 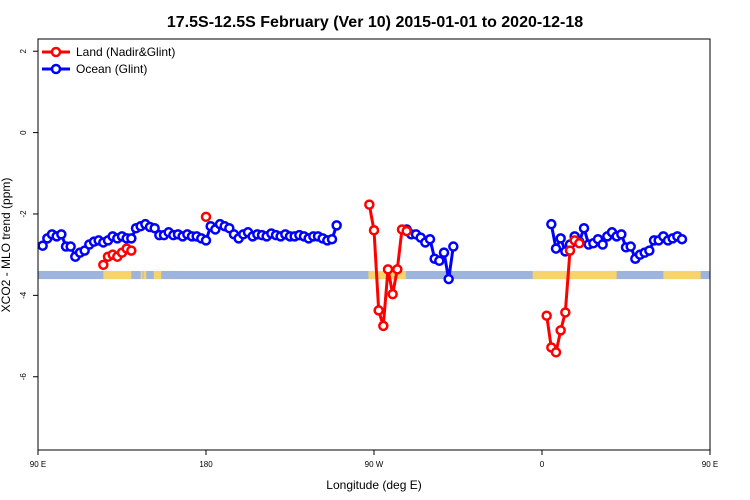 I want to click on land-series-line, so click(x=563, y=296).